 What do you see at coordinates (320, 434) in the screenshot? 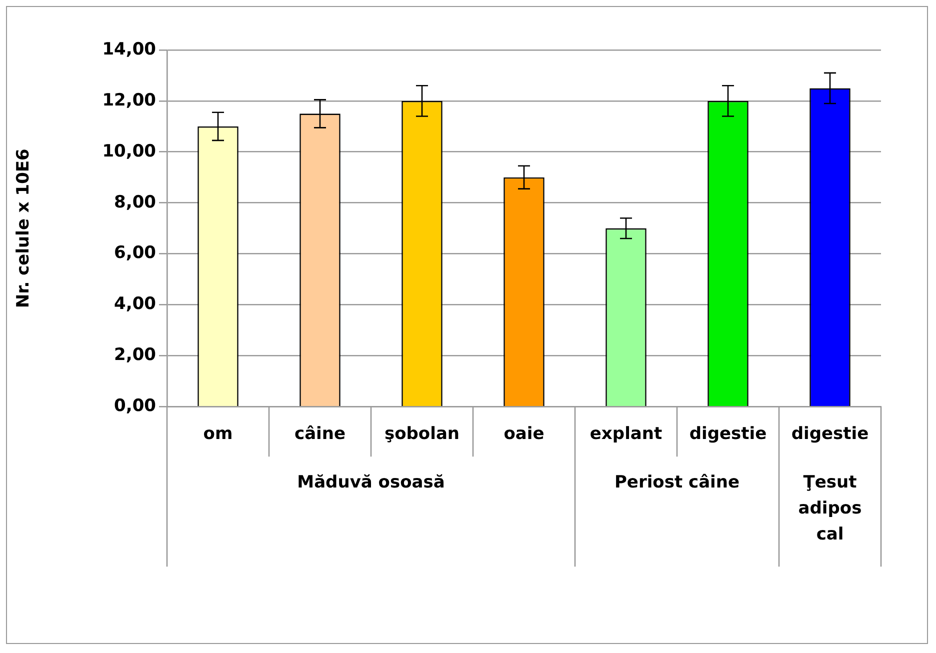
I see `x-tick-label: câine` at bounding box center [320, 434].